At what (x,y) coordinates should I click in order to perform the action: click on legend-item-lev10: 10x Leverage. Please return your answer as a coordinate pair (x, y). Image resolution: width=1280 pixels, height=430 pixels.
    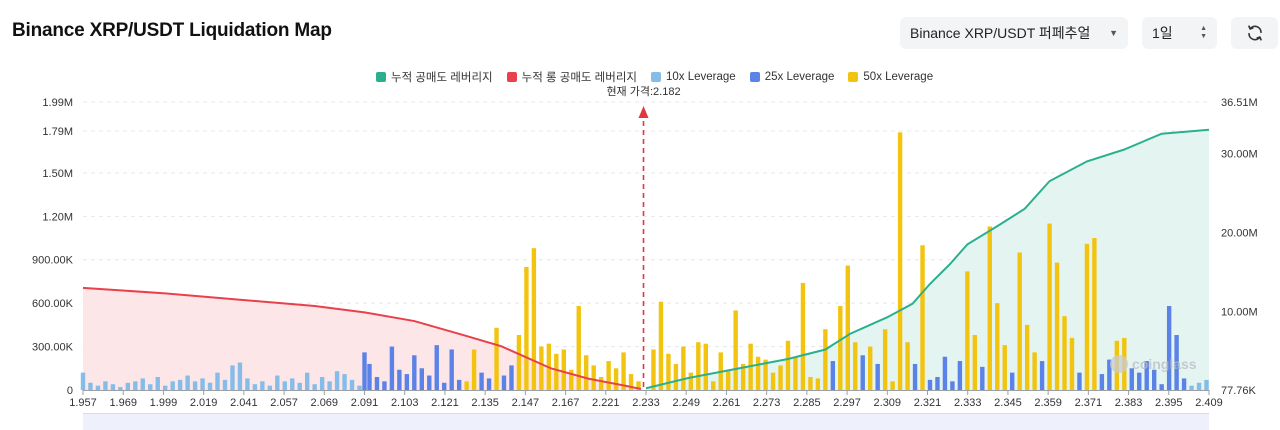
    Looking at the image, I should click on (693, 77).